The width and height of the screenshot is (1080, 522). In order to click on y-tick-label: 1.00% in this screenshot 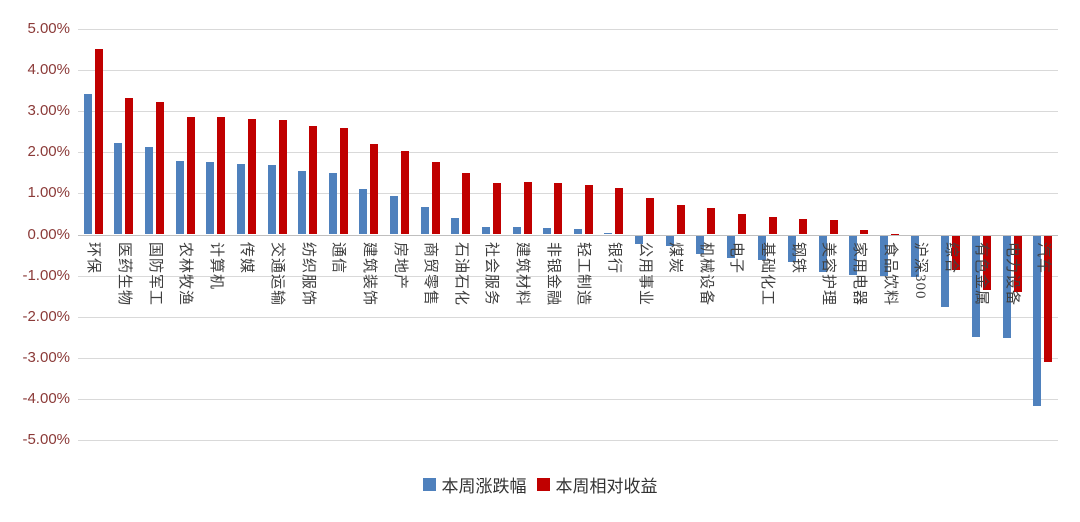, I will do `click(48, 193)`.